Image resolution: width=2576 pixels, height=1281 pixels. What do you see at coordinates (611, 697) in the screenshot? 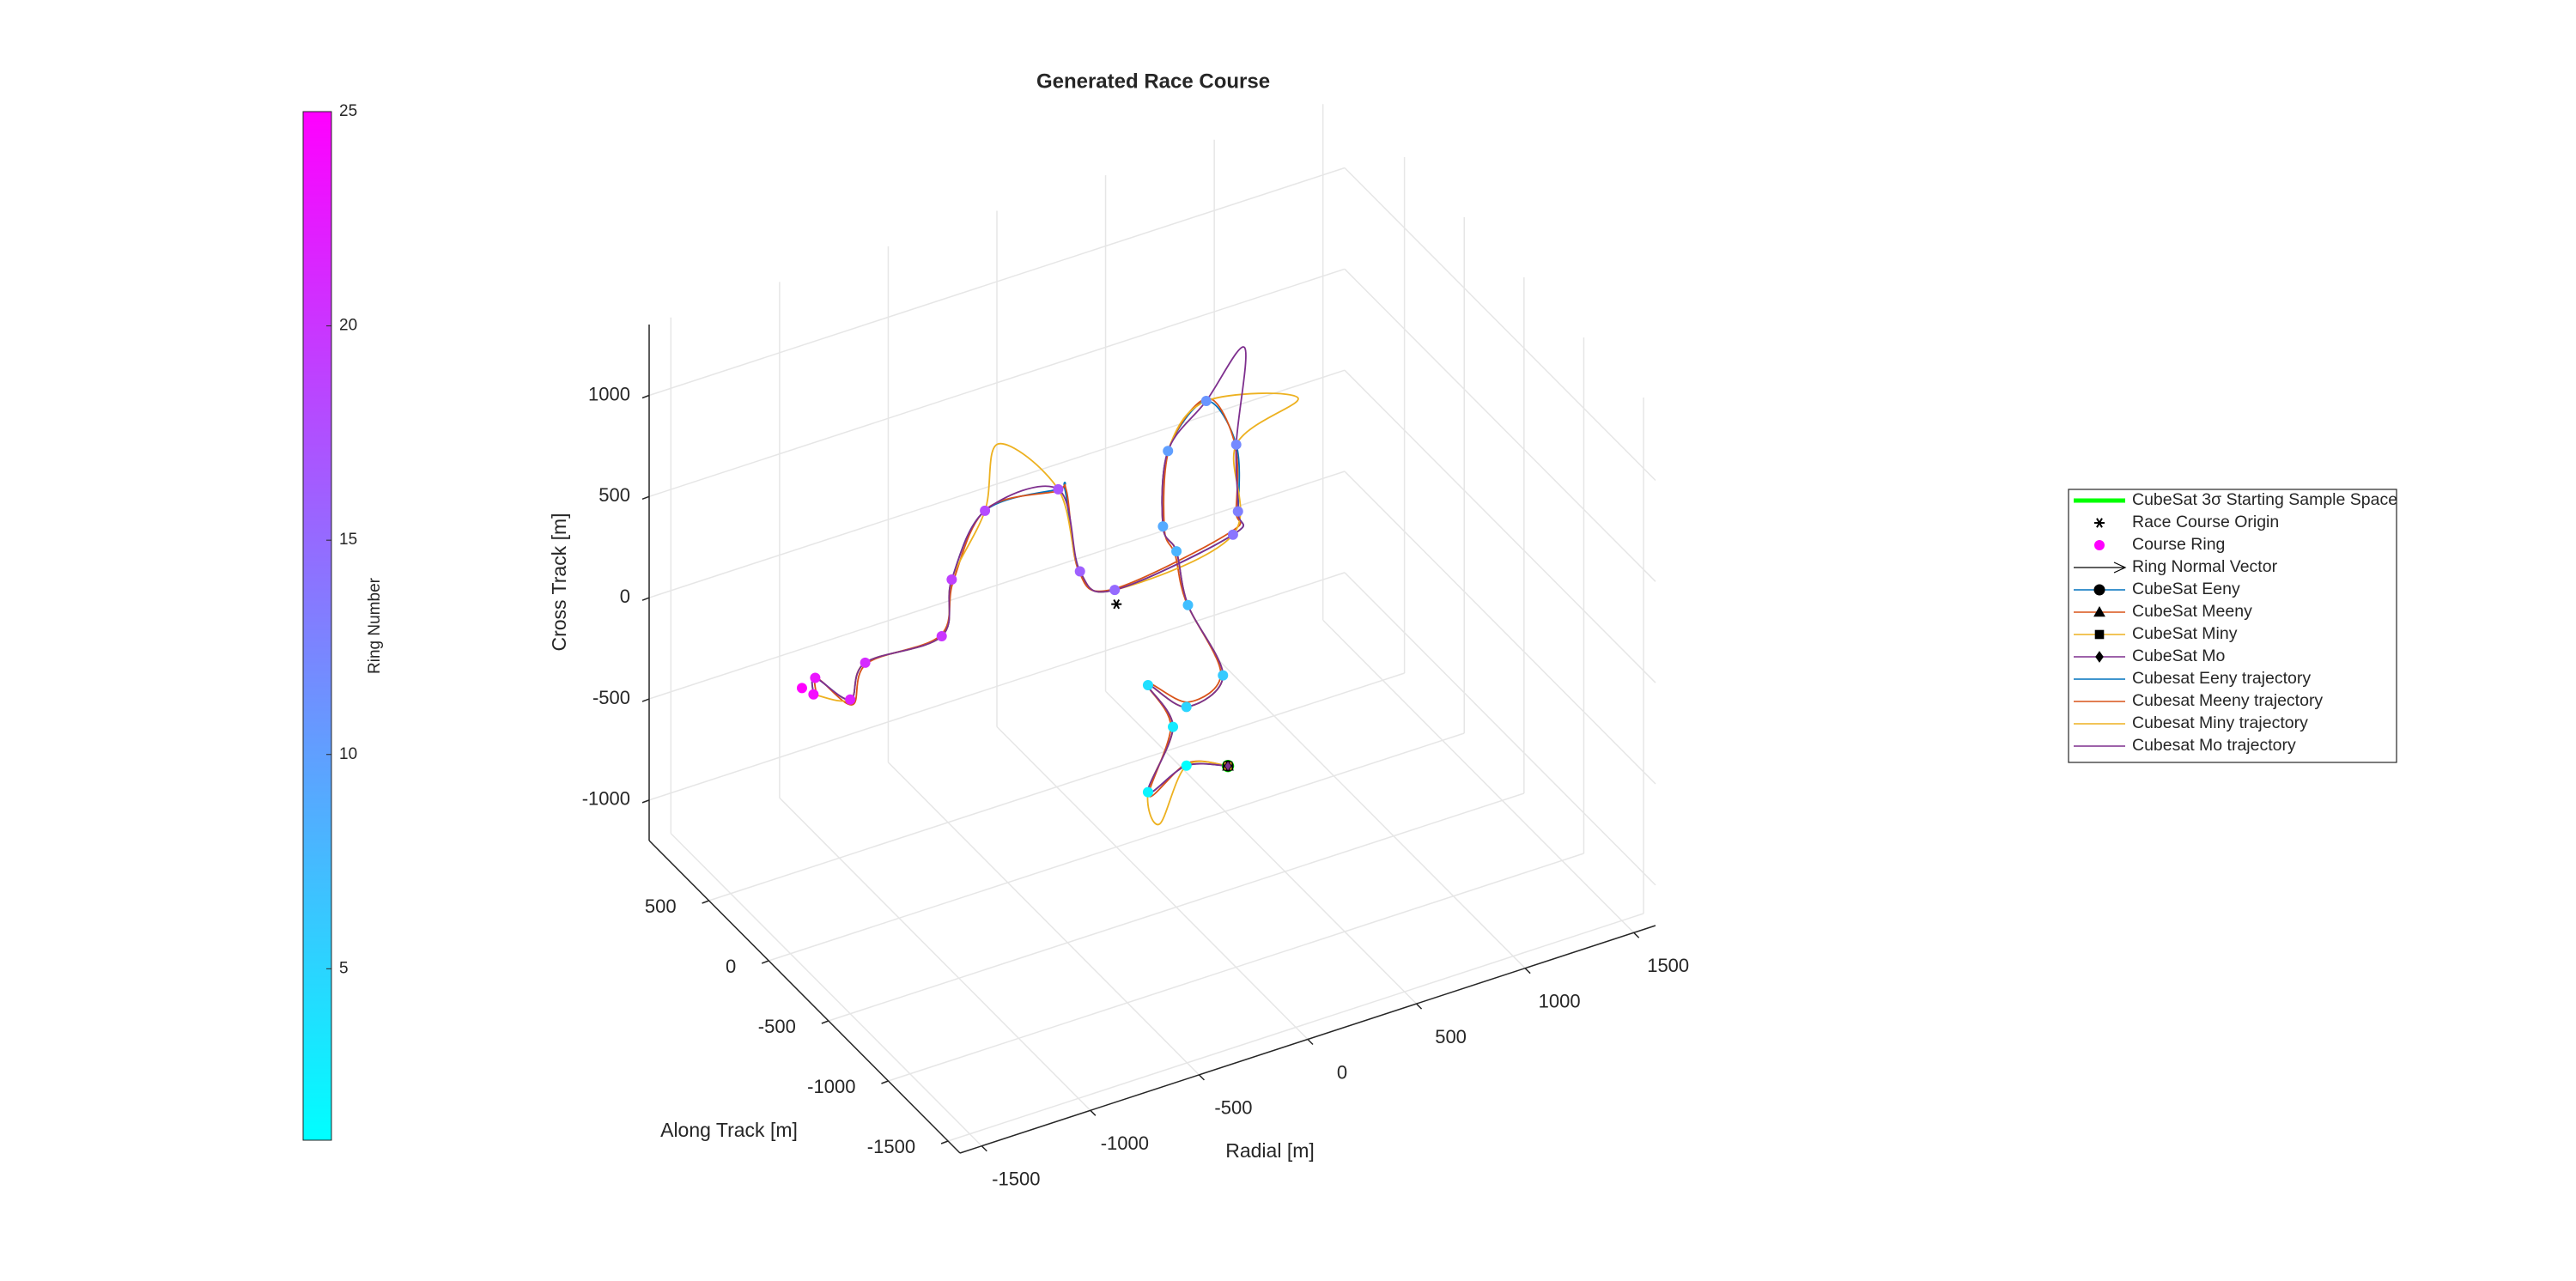
I see `z-tick-label: -500` at bounding box center [611, 697].